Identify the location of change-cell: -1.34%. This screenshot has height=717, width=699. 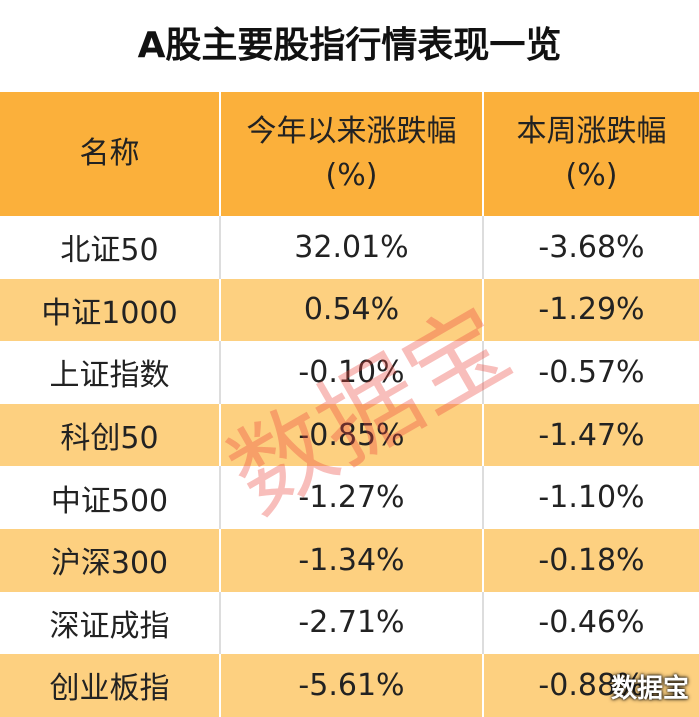
(351, 560).